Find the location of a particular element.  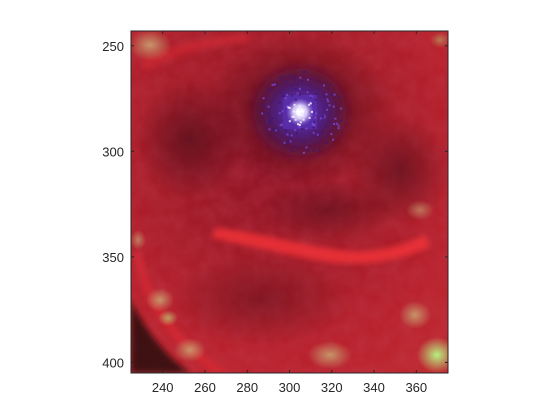

green-blotch is located at coordinates (168, 318).